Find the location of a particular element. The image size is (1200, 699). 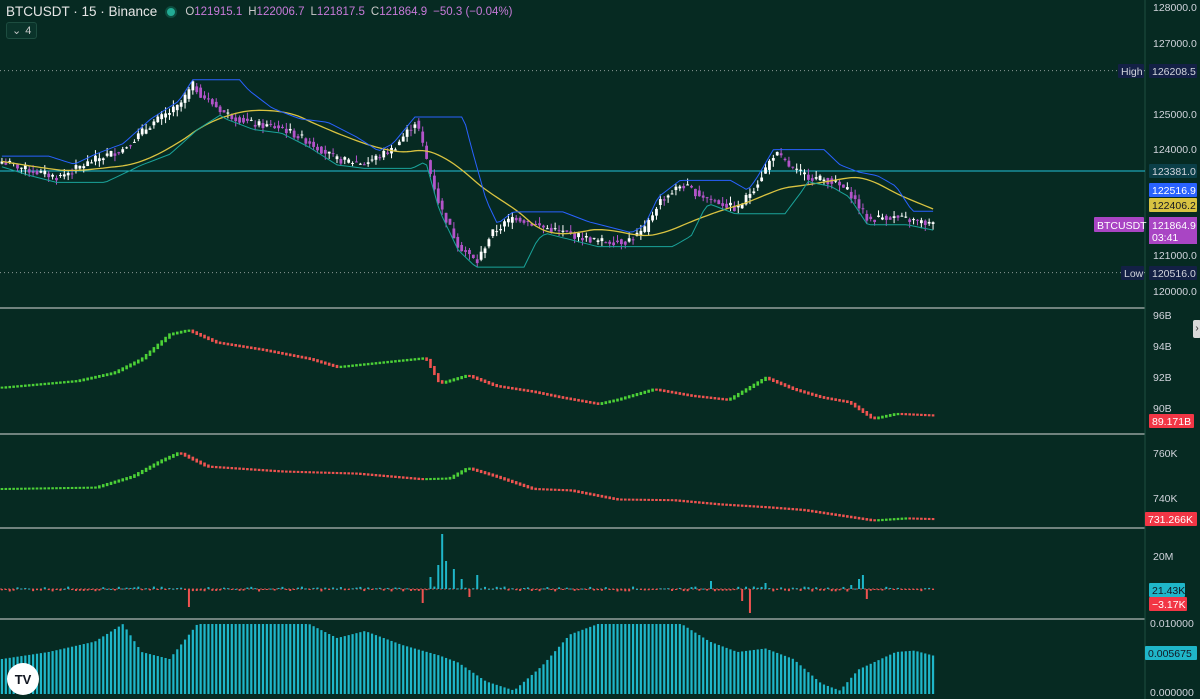

low-label-tag: Low is located at coordinates (1134, 274).